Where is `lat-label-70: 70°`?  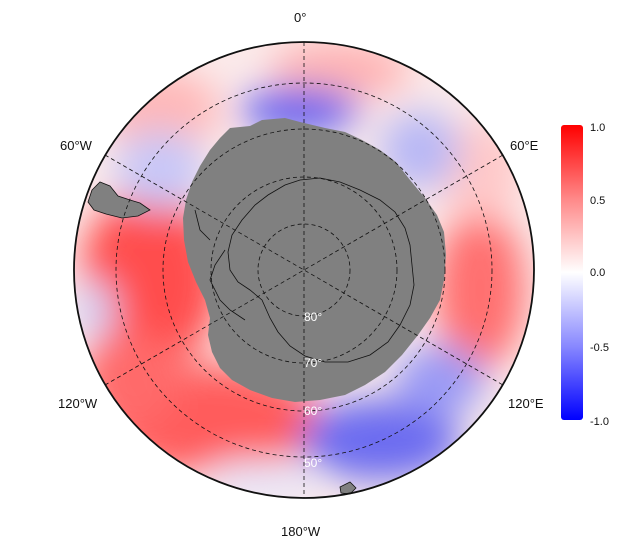
lat-label-70: 70° is located at coordinates (313, 363).